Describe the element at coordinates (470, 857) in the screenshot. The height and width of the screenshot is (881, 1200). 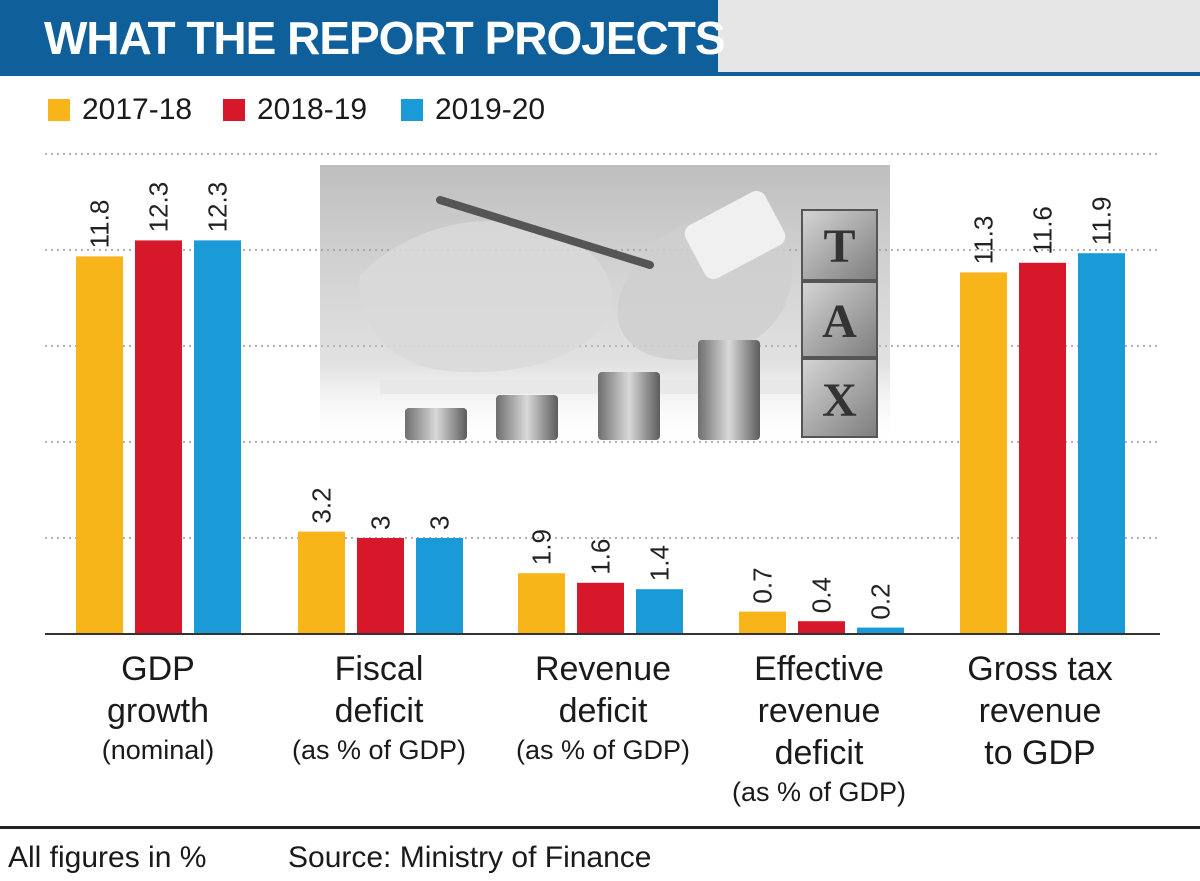
I see `footer-source: Source: Ministry of Finance` at that location.